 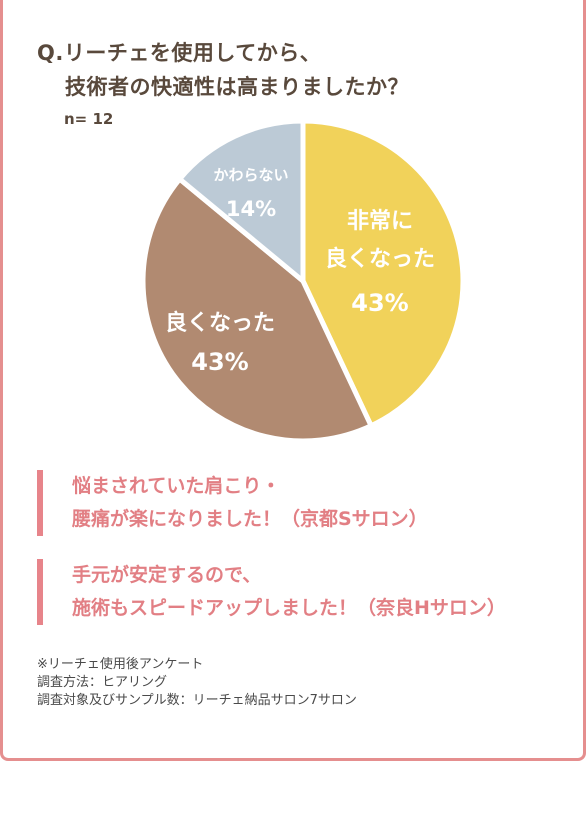 What do you see at coordinates (176, 486) in the screenshot?
I see `comment-line: 悩まされていた肩こり・` at bounding box center [176, 486].